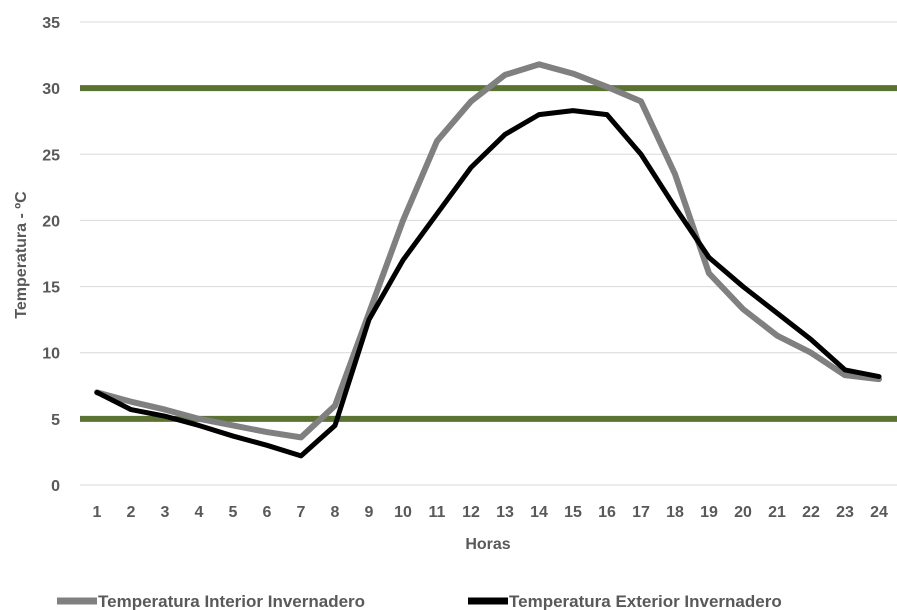 Image resolution: width=897 pixels, height=610 pixels. What do you see at coordinates (403, 512) in the screenshot?
I see `x-tick-label: 10` at bounding box center [403, 512].